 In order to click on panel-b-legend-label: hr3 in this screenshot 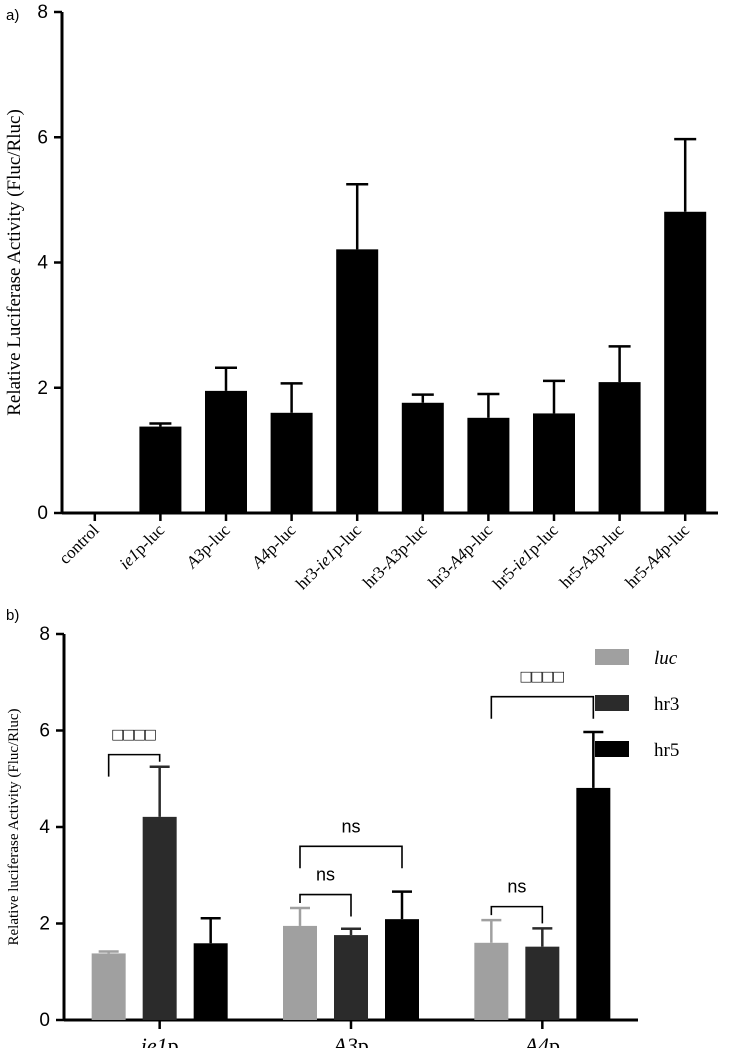, I will do `click(666, 704)`.